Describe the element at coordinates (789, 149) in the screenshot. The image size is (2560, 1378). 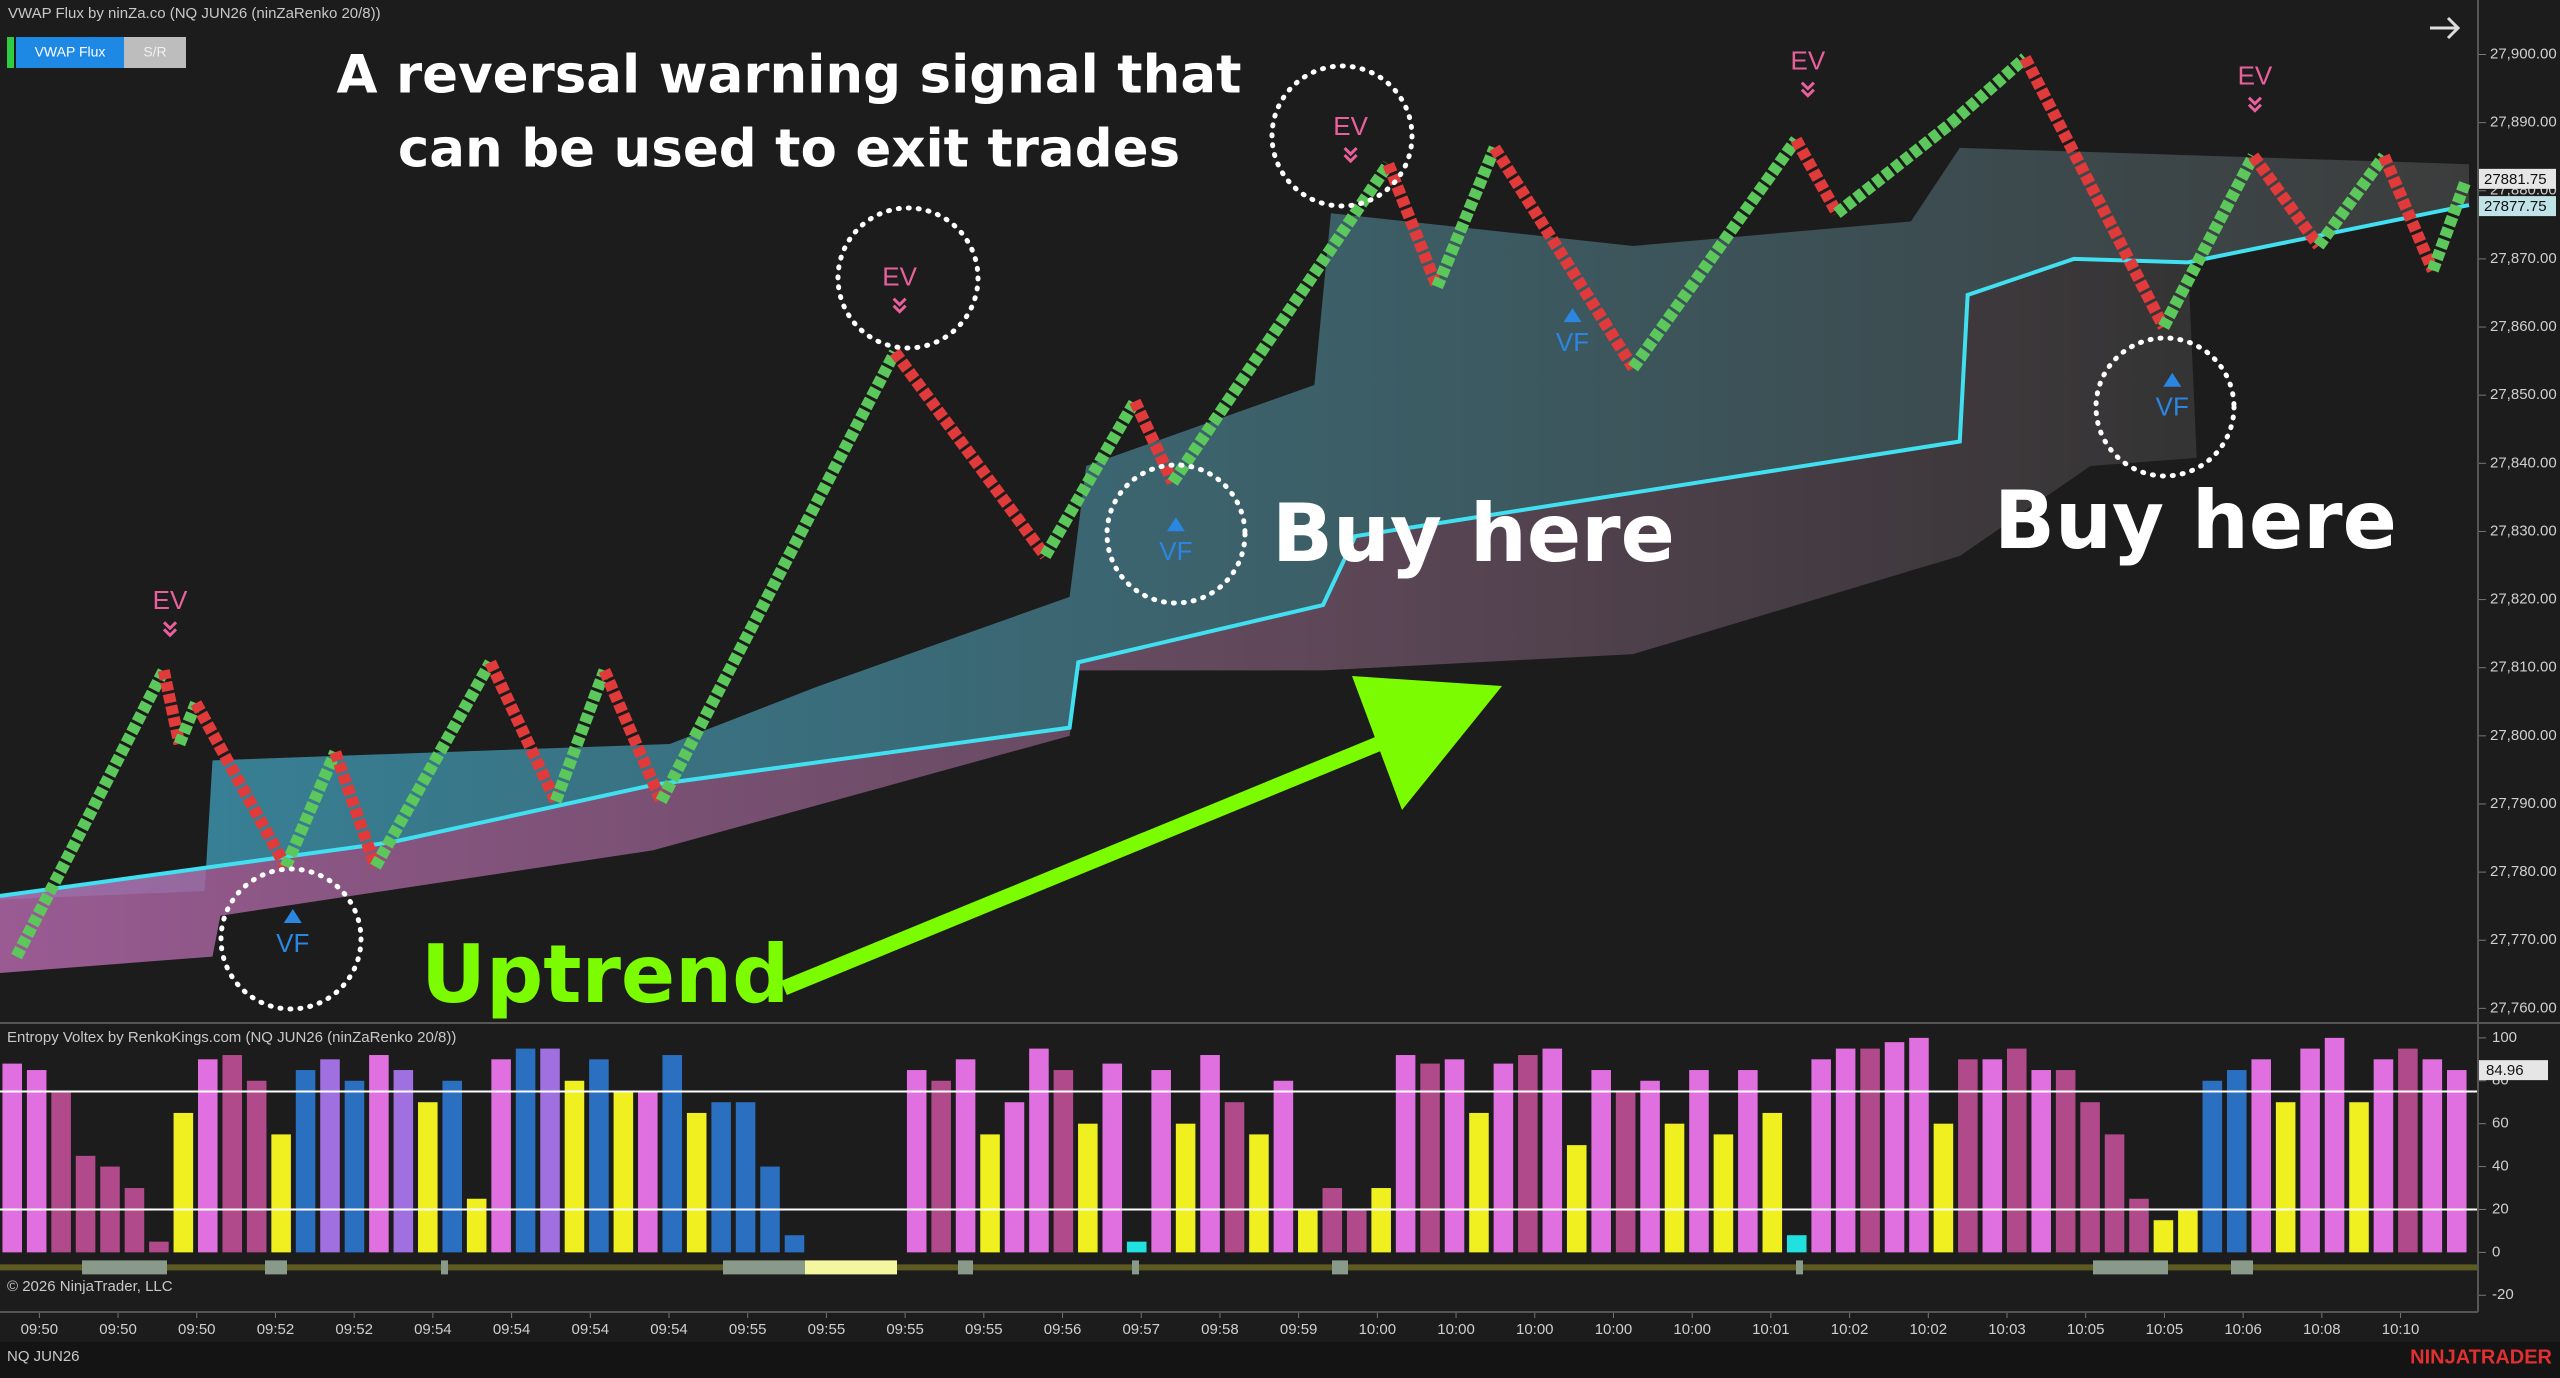
I see `annotation-text: can be used to exit trades` at that location.